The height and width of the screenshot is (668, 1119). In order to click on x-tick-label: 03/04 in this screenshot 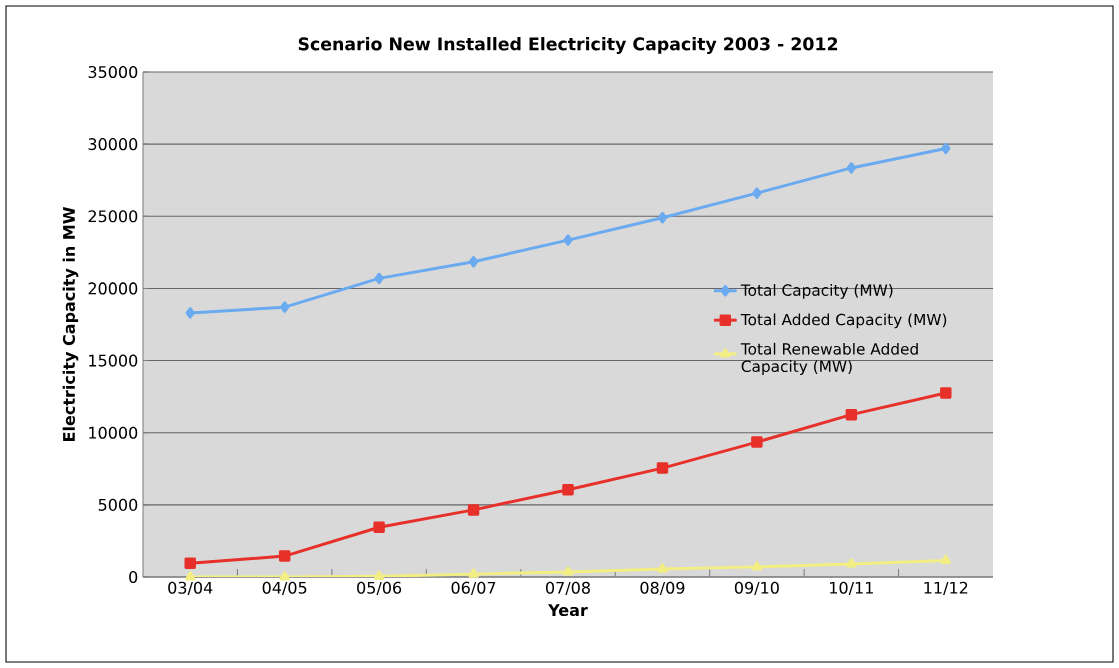, I will do `click(190, 588)`.